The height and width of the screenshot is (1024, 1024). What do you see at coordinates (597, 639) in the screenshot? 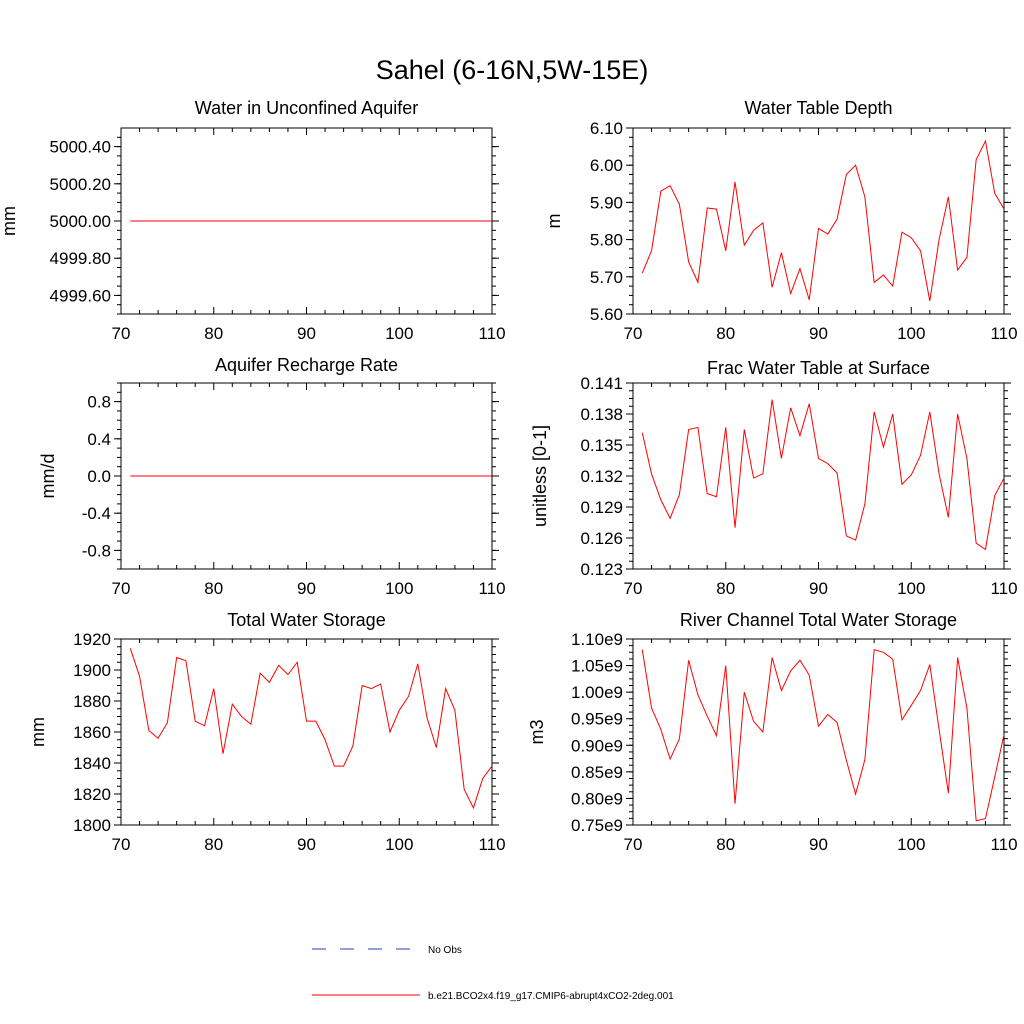
I see `y-tick-label: 1.10e9` at bounding box center [597, 639].